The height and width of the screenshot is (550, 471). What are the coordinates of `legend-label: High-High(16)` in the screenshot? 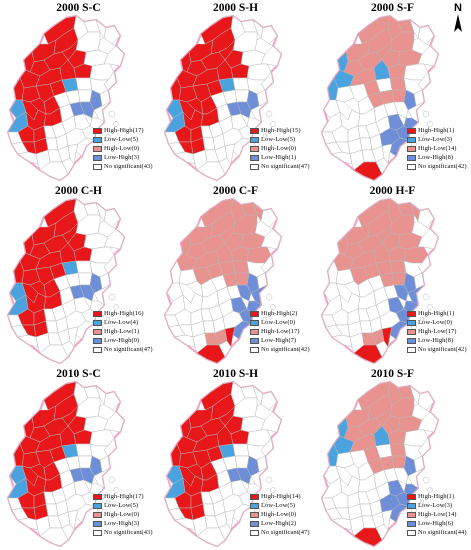 It's located at (124, 313).